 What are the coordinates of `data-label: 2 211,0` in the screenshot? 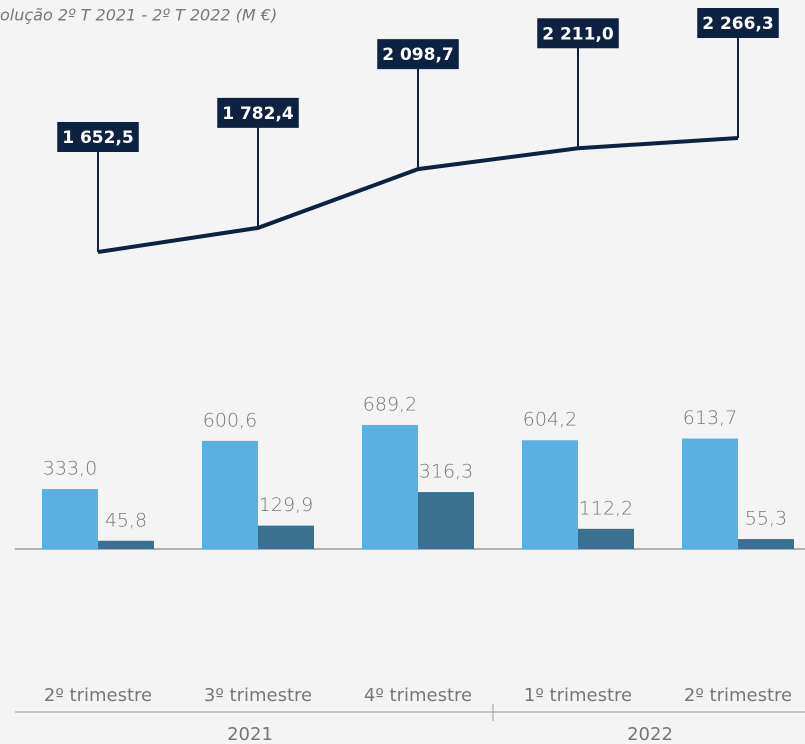 It's located at (578, 34).